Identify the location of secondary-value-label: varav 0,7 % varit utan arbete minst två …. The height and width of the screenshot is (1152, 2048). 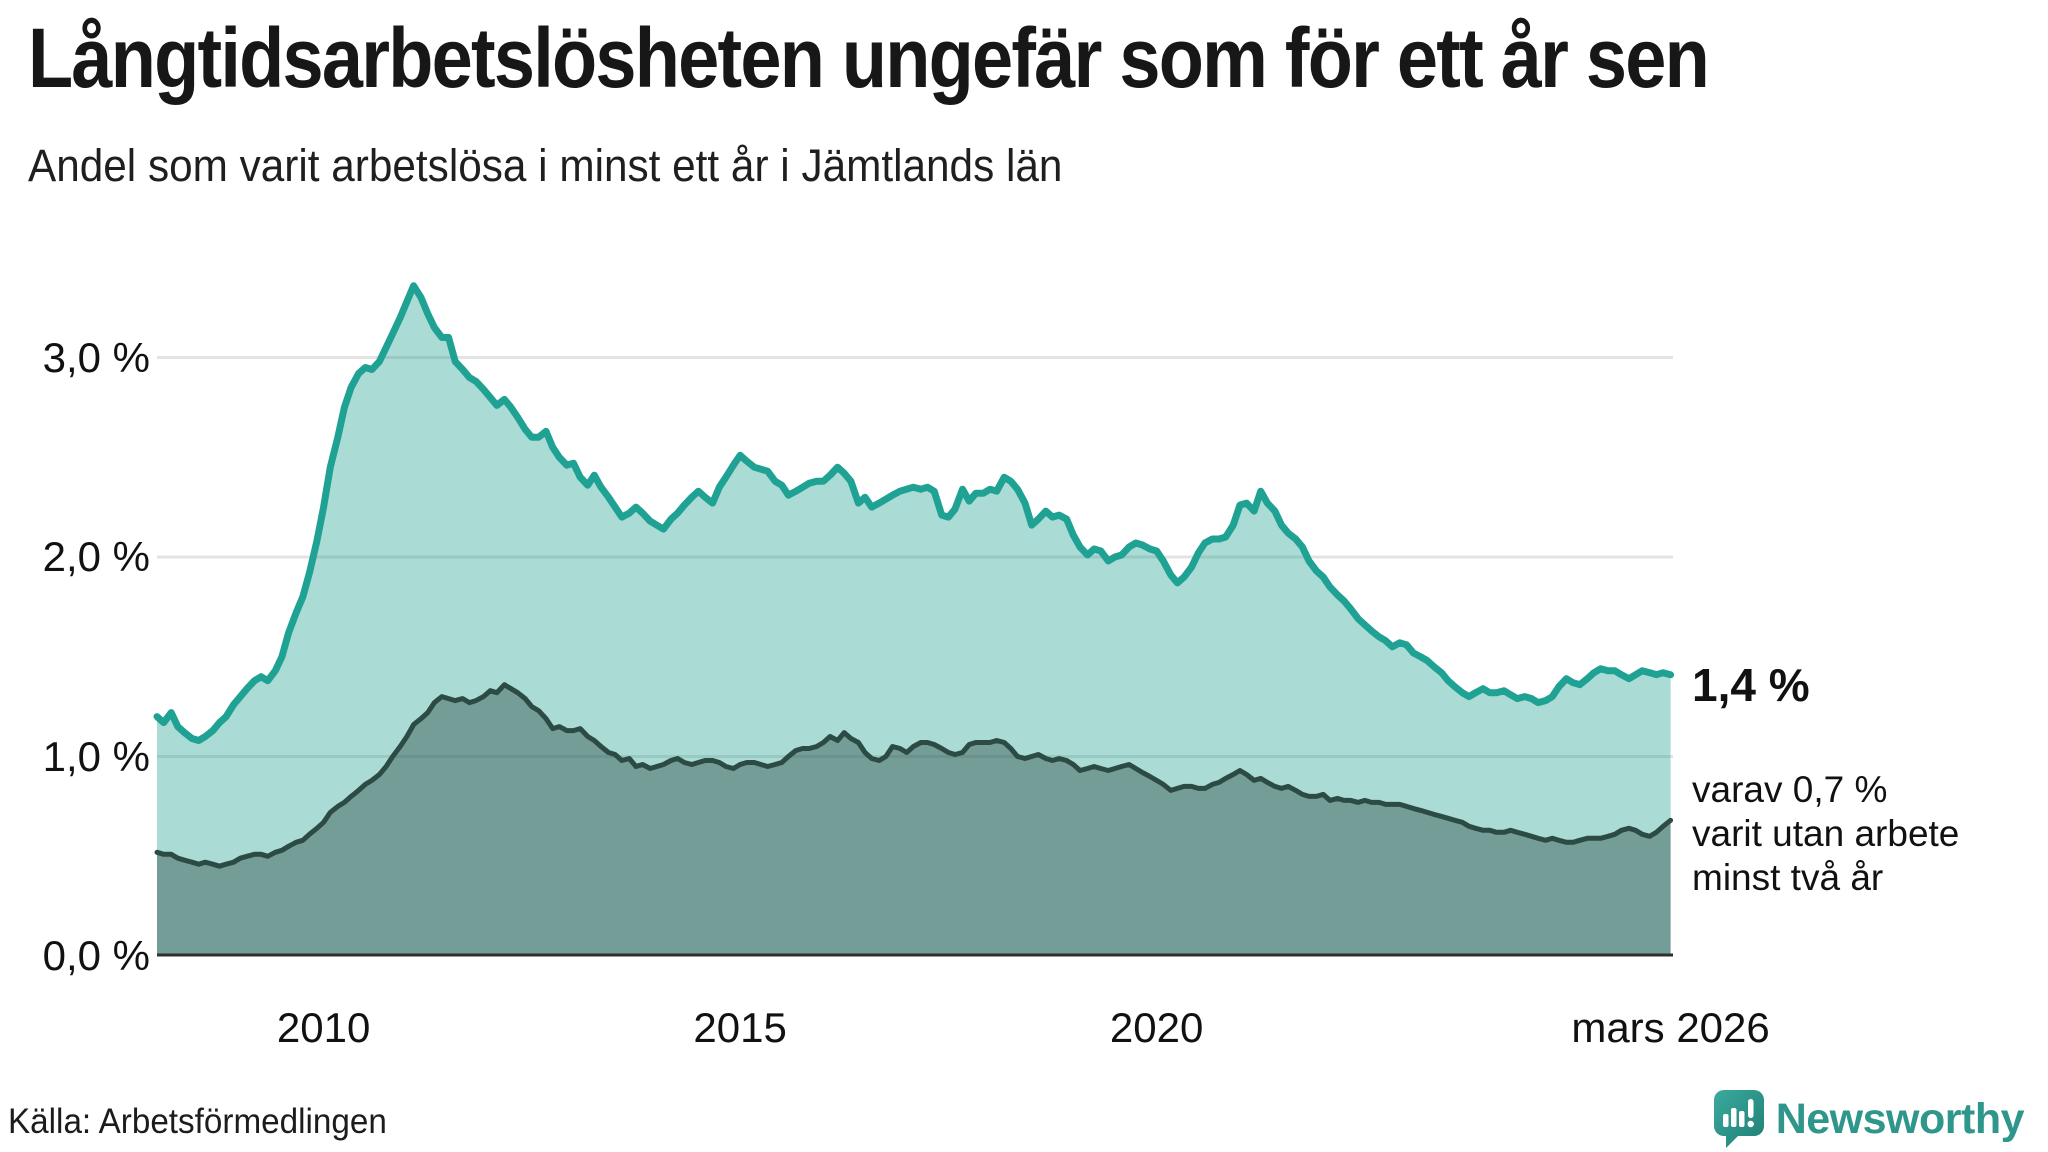
(1826, 833).